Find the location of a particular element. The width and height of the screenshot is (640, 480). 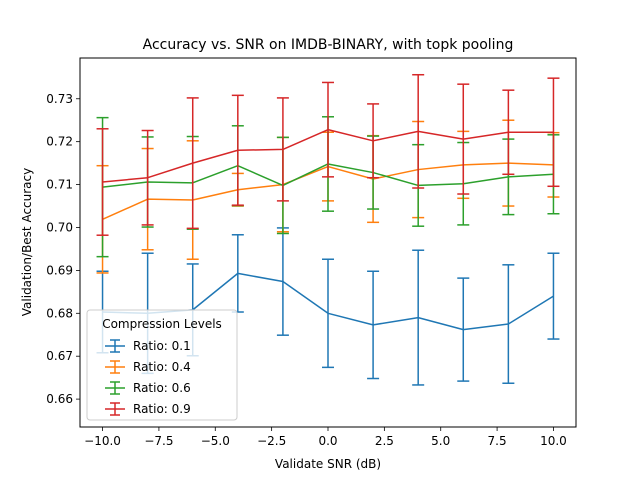

x-tick-label: 10.0 is located at coordinates (553, 441).